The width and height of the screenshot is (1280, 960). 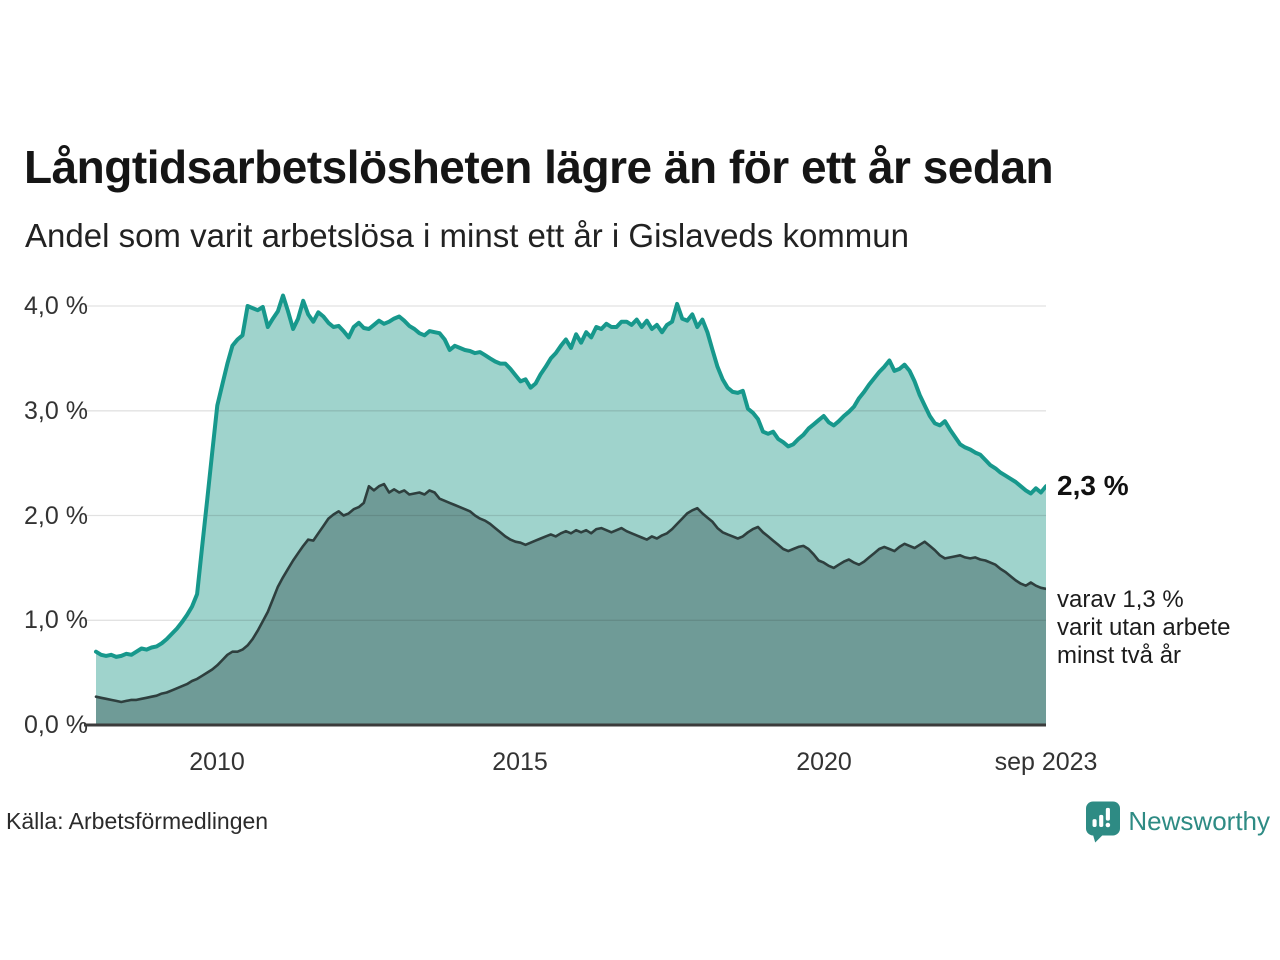 What do you see at coordinates (1120, 599) in the screenshot?
I see `latest-detail-line: varav 1,3 %` at bounding box center [1120, 599].